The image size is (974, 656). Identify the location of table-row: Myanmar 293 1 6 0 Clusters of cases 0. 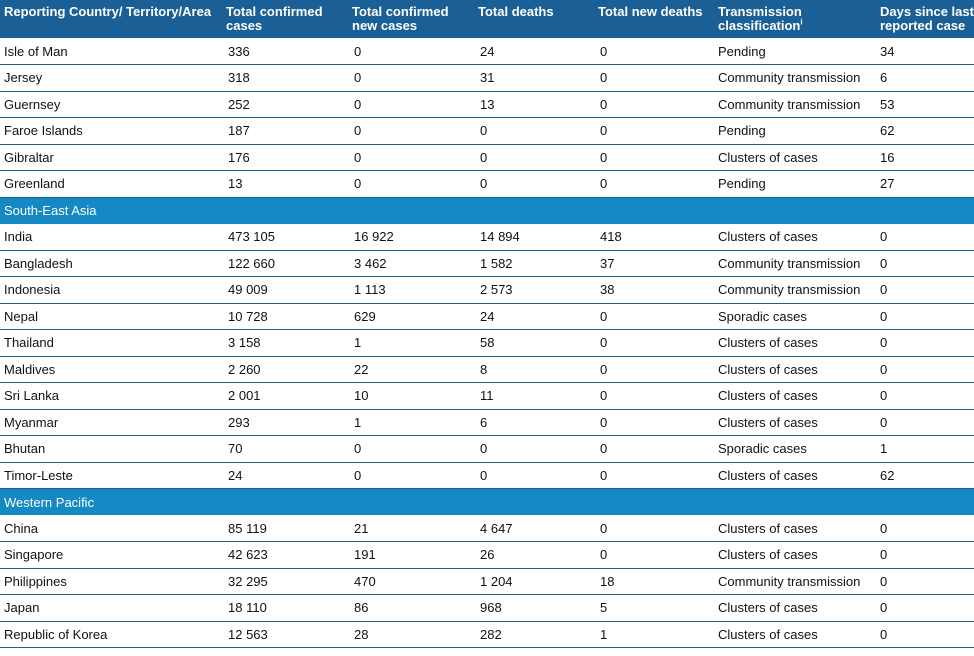
(487, 422).